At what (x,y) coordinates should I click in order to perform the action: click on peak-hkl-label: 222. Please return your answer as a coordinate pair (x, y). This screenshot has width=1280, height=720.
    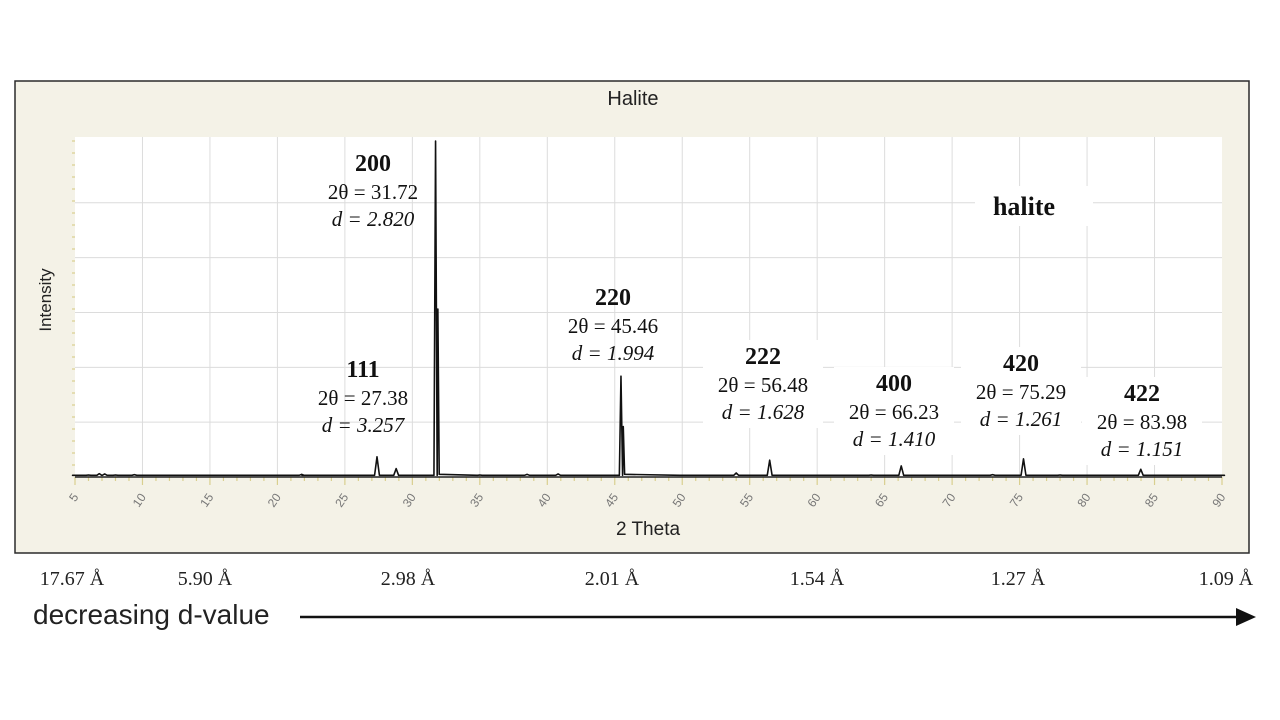
    Looking at the image, I should click on (763, 357).